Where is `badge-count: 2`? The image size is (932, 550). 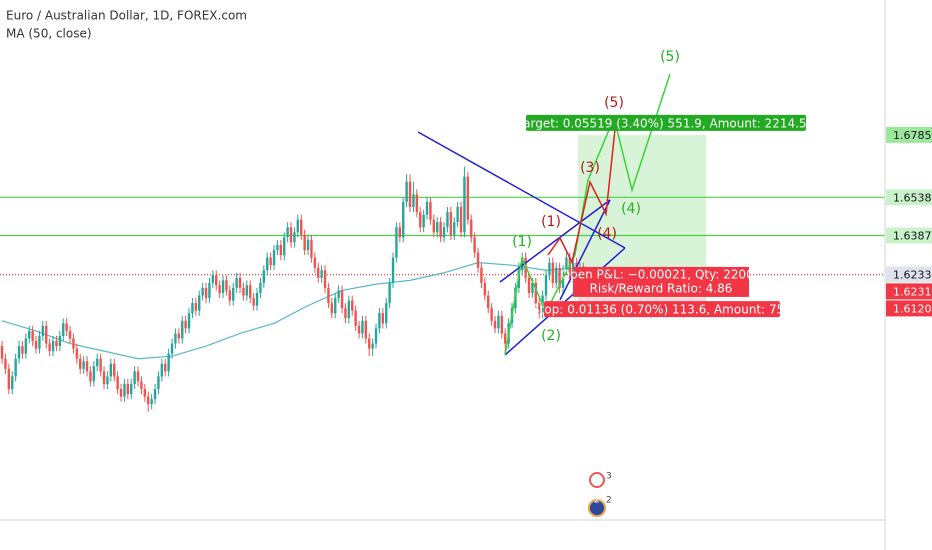 badge-count: 2 is located at coordinates (597, 501).